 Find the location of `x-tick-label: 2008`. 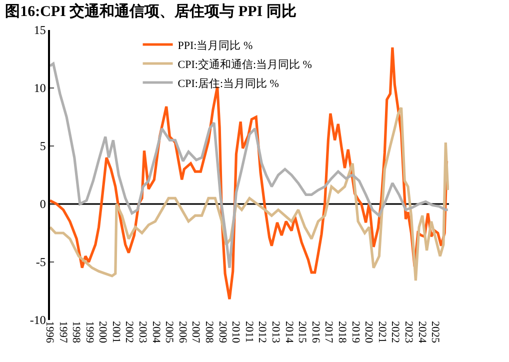

x-tick-label: 2008 is located at coordinates (209, 332).